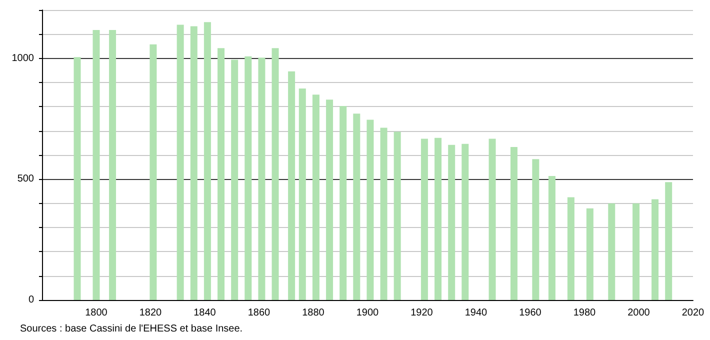 The height and width of the screenshot is (340, 710). Describe the element at coordinates (368, 313) in the screenshot. I see `x-tick-label: 1900` at that location.